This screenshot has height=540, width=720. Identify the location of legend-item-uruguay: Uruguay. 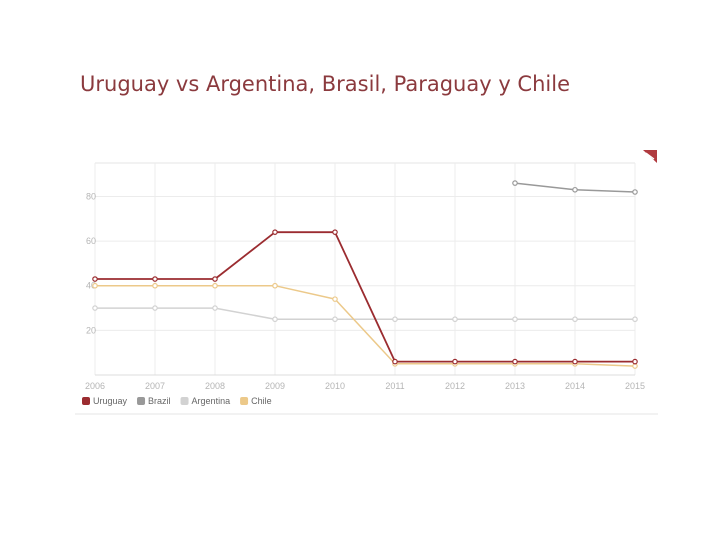
(105, 401).